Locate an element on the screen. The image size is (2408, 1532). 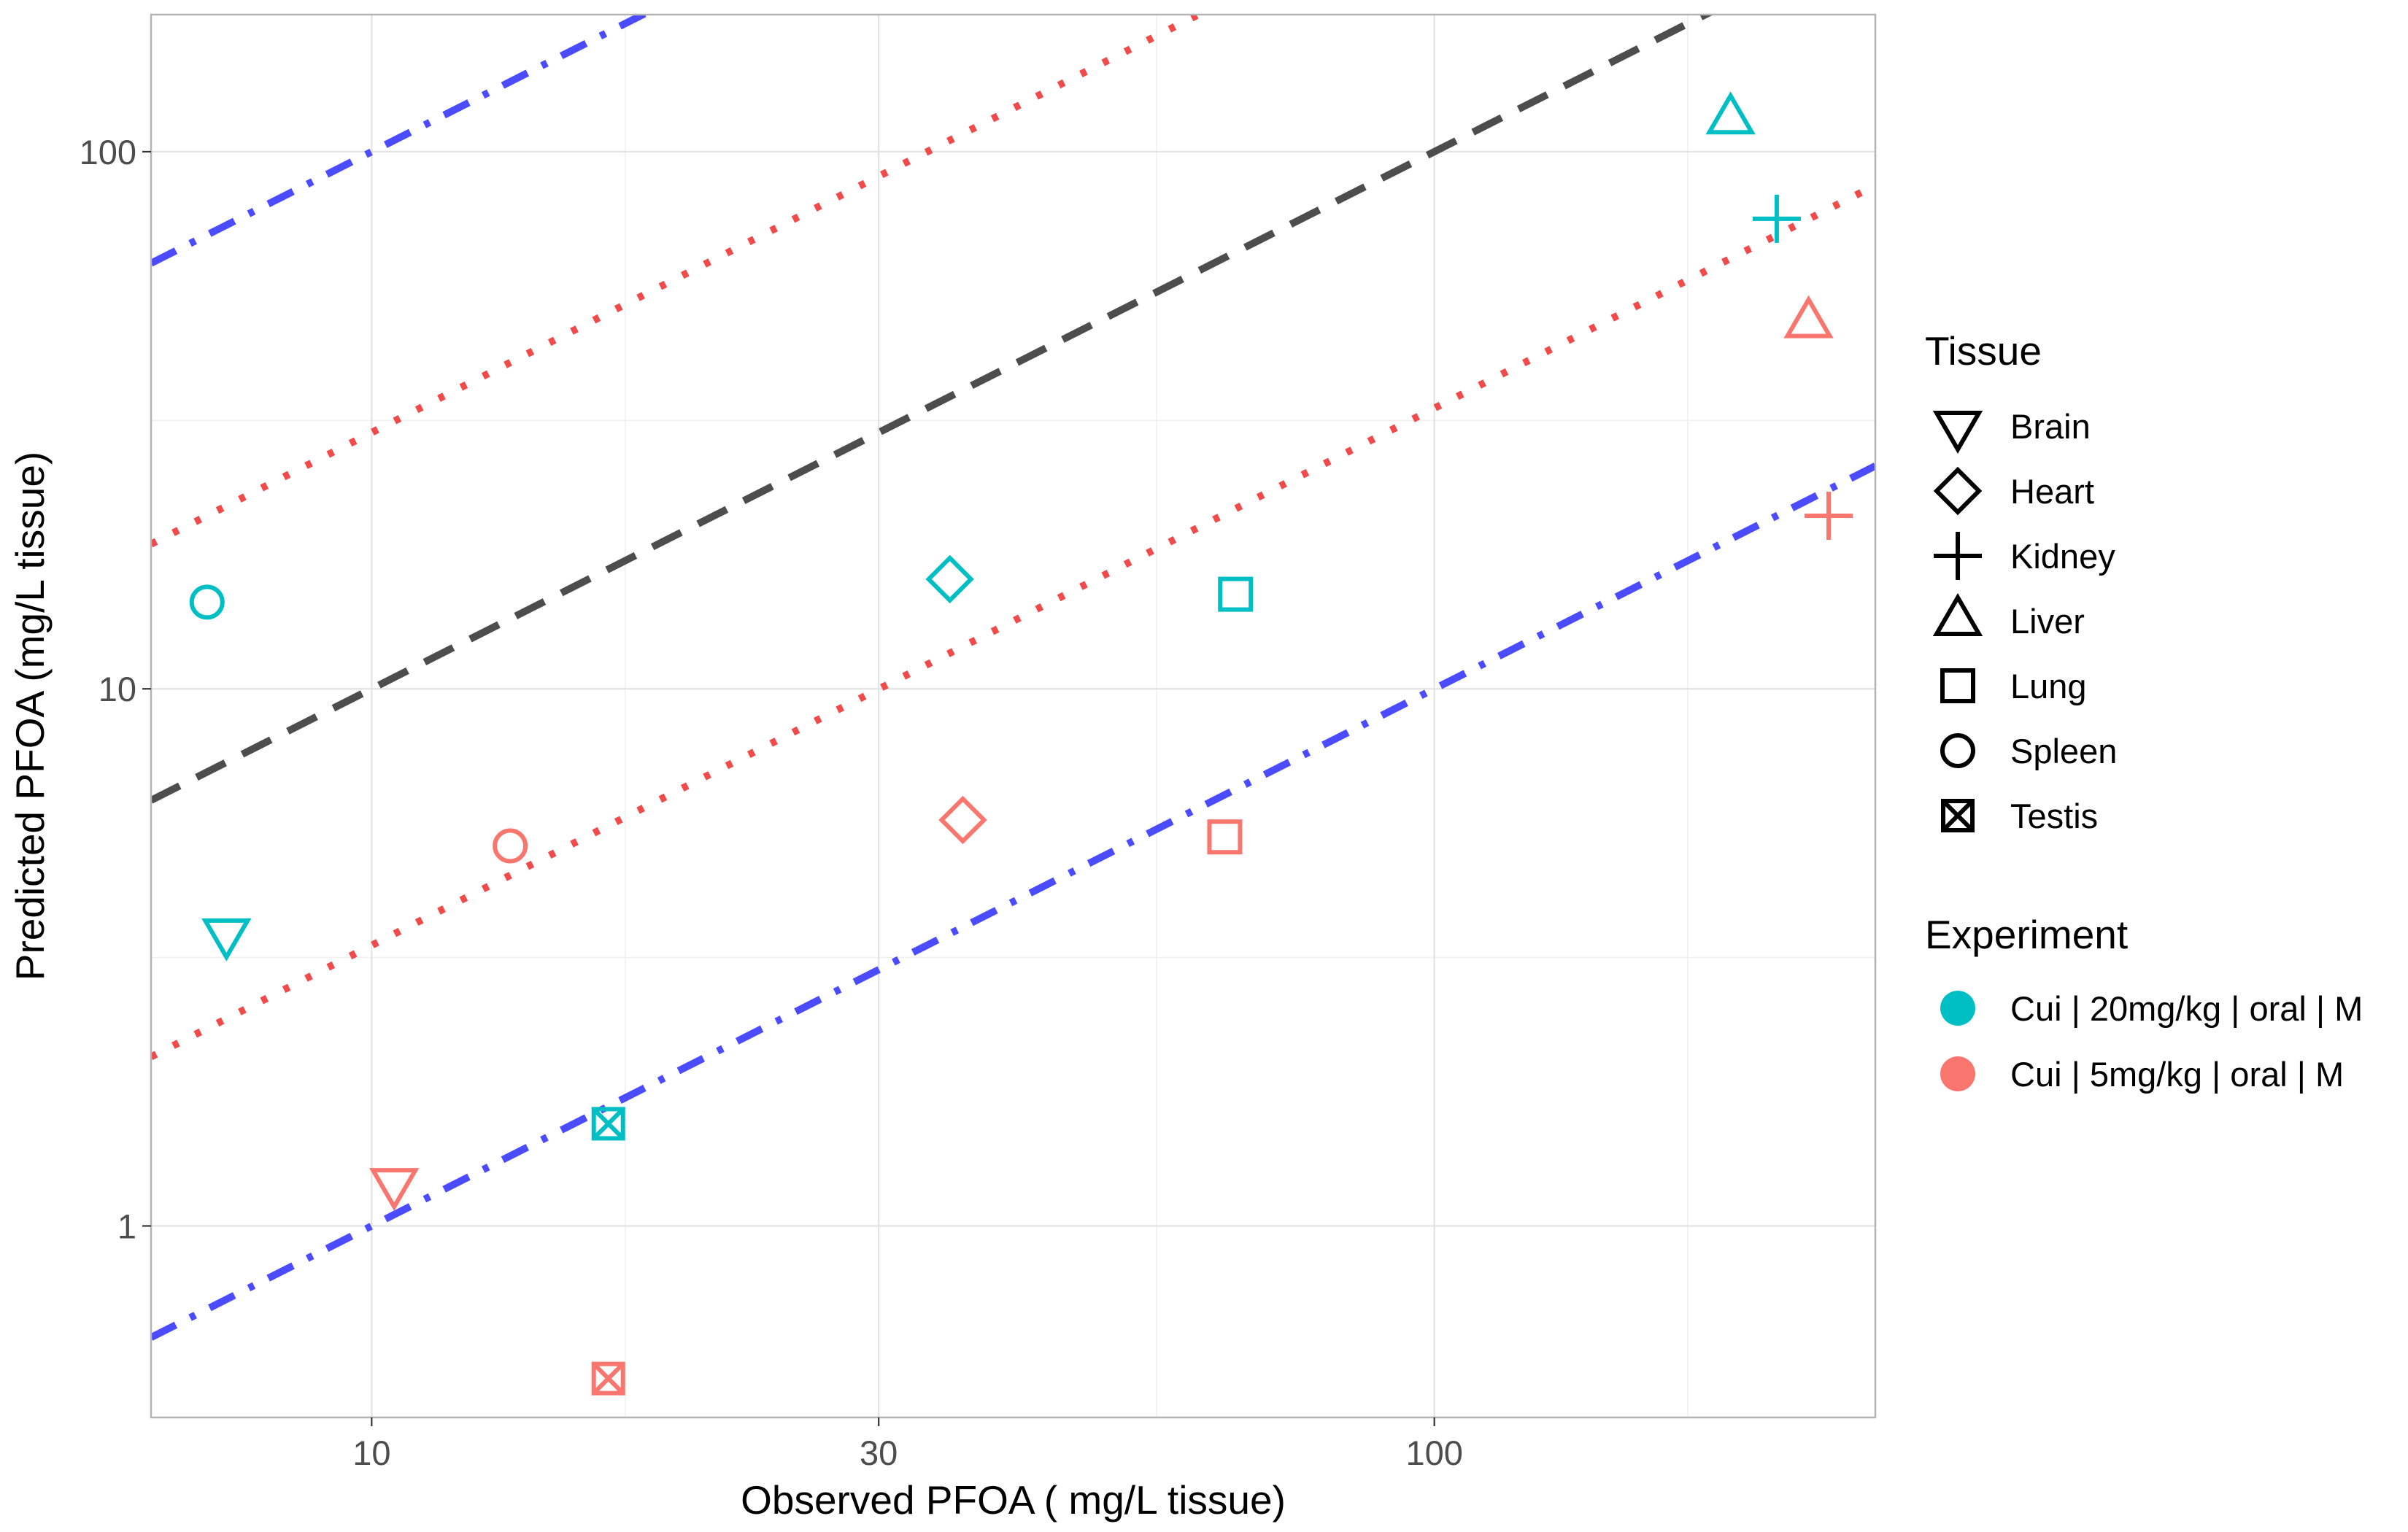
legend-label-kidney: Kidney is located at coordinates (2062, 556).